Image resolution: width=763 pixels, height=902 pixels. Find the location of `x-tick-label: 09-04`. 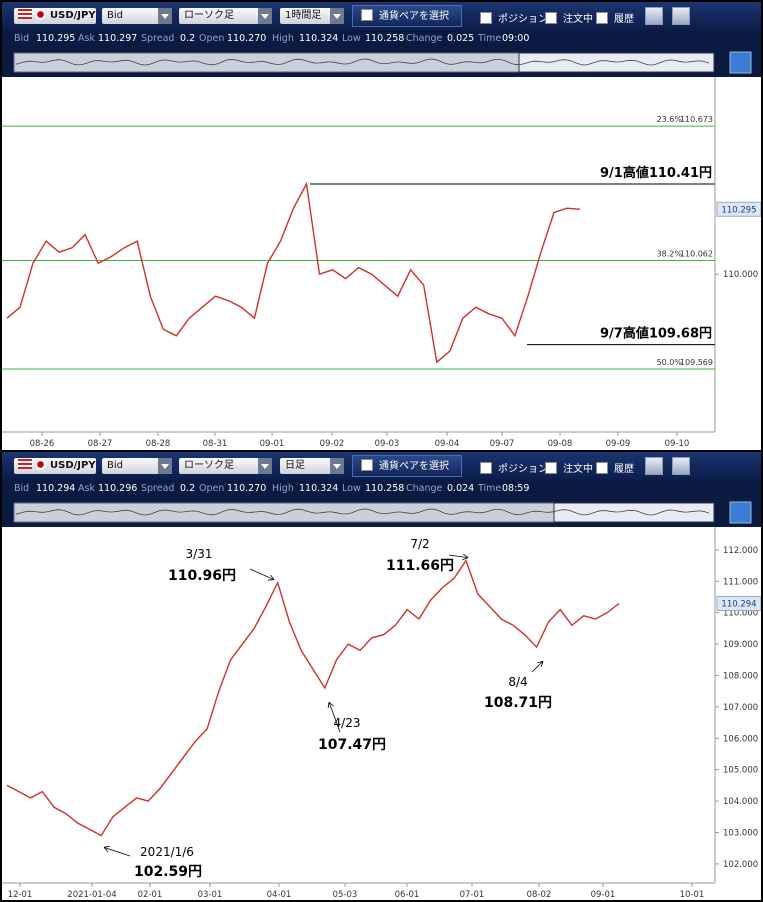

x-tick-label: 09-04 is located at coordinates (447, 444).